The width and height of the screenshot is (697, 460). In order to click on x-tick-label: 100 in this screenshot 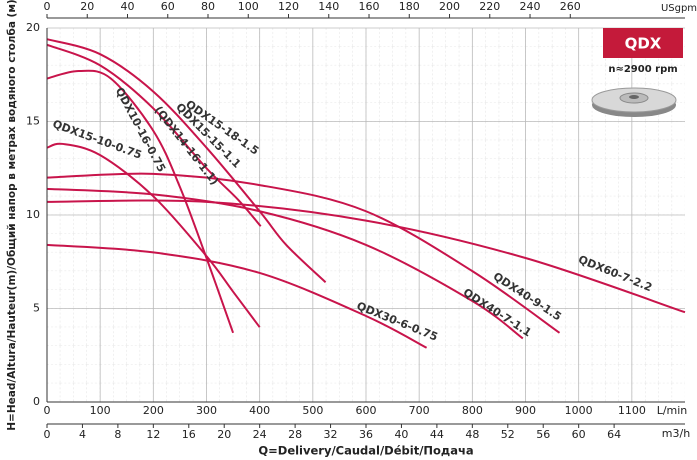, I will do `click(100, 410)`.